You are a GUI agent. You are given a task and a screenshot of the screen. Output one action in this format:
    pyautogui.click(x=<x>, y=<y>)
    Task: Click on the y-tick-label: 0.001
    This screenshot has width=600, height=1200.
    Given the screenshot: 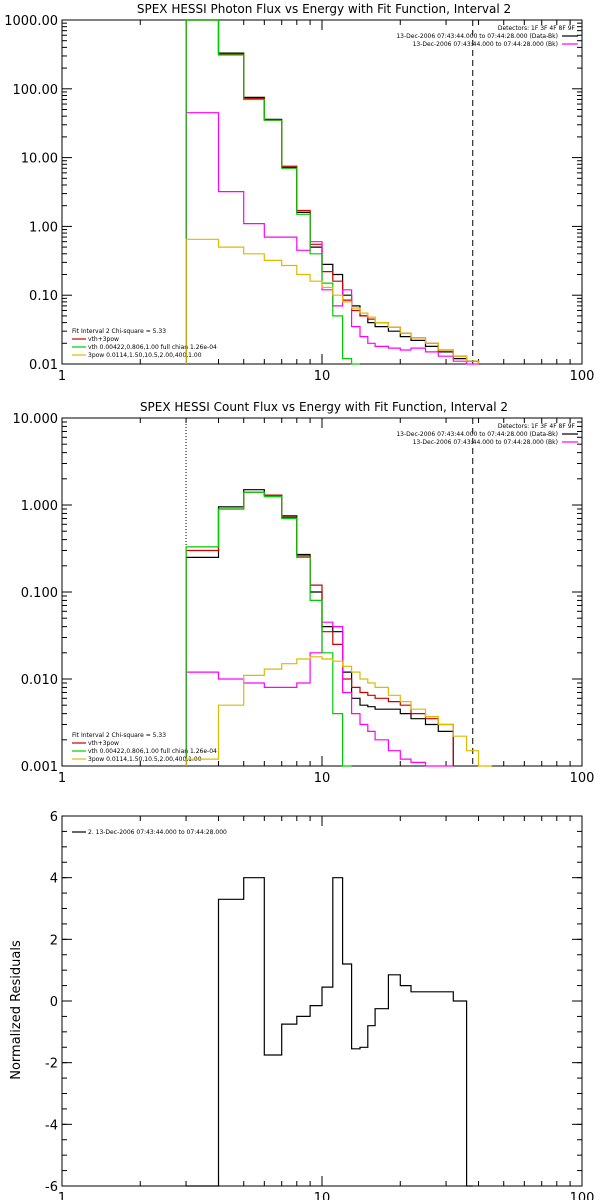 What is the action you would take?
    pyautogui.click(x=39, y=767)
    